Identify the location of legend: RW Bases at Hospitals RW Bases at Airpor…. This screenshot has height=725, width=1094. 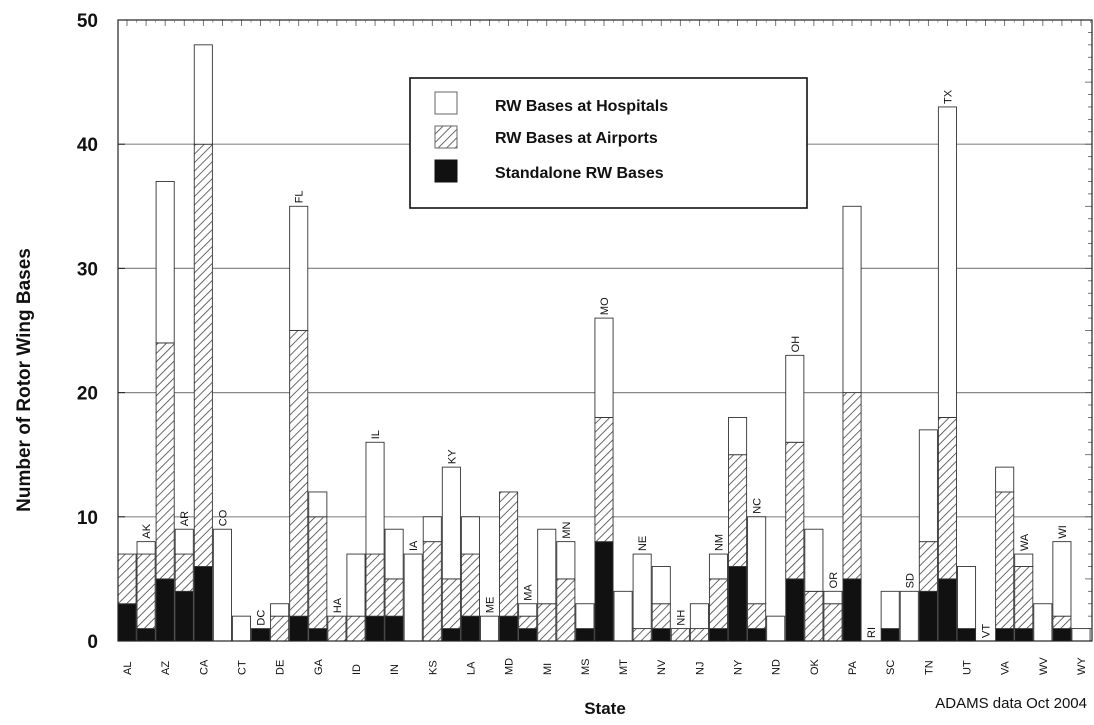
(608, 143).